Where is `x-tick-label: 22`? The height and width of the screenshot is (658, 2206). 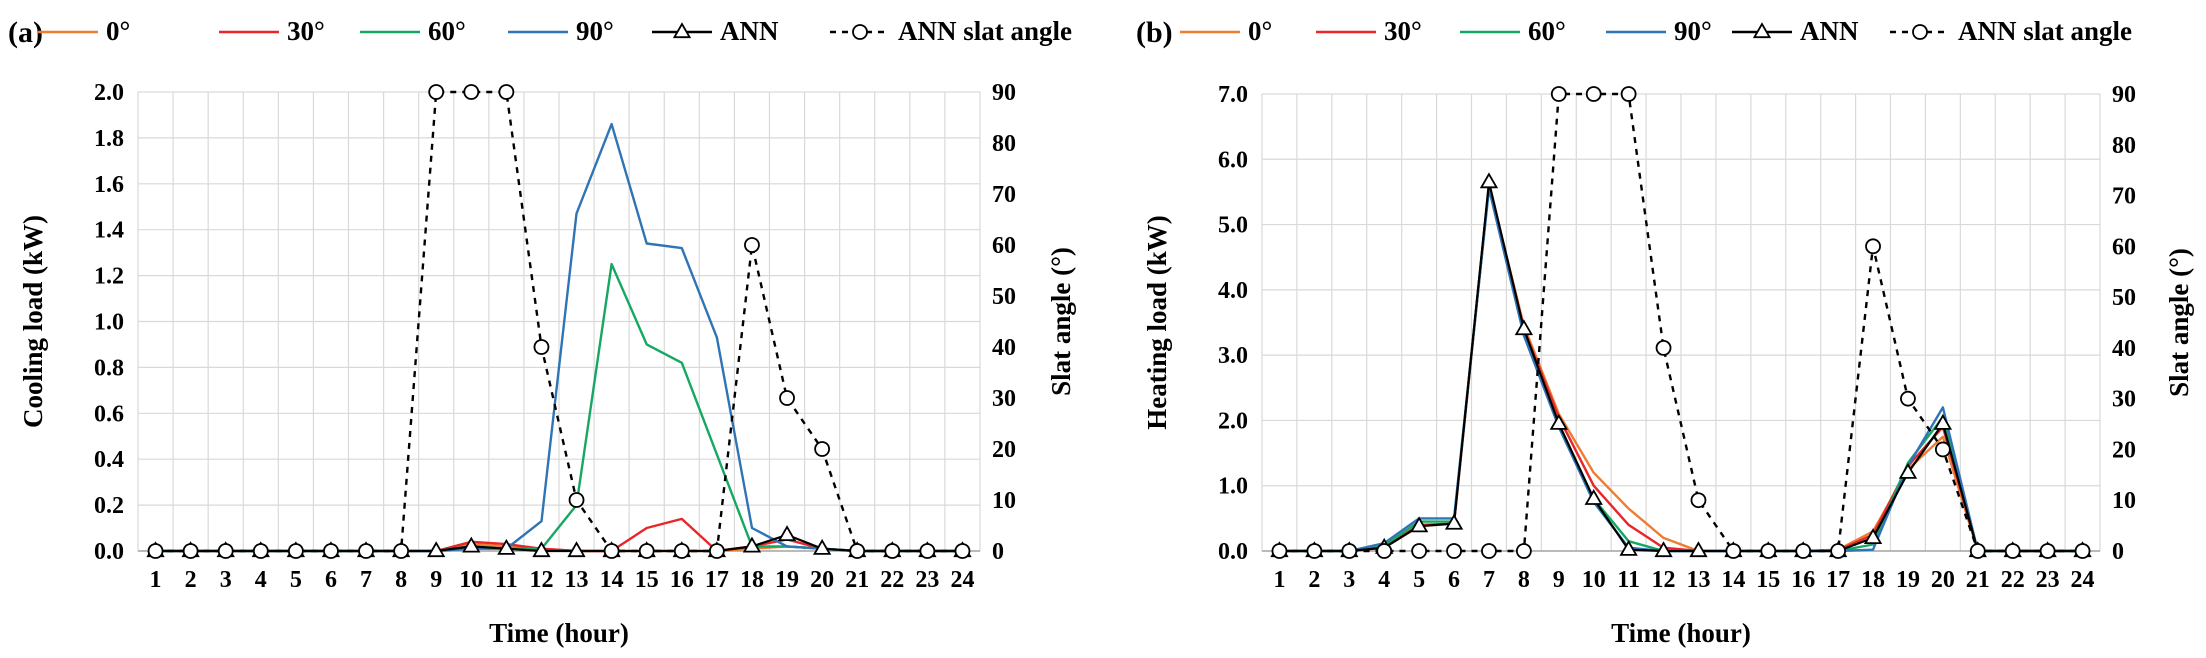
x-tick-label: 22 is located at coordinates (2013, 580).